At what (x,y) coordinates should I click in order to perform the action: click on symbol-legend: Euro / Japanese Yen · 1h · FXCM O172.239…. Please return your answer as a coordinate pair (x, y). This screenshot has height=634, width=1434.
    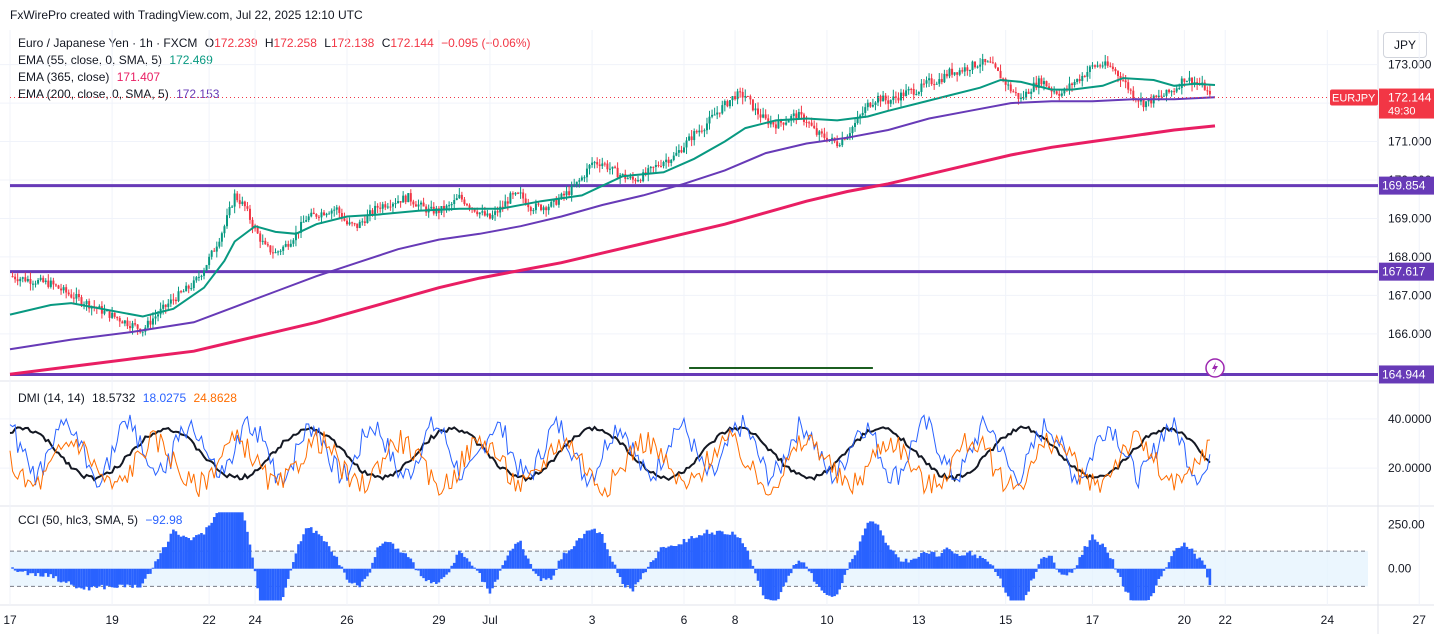
    Looking at the image, I should click on (276, 43).